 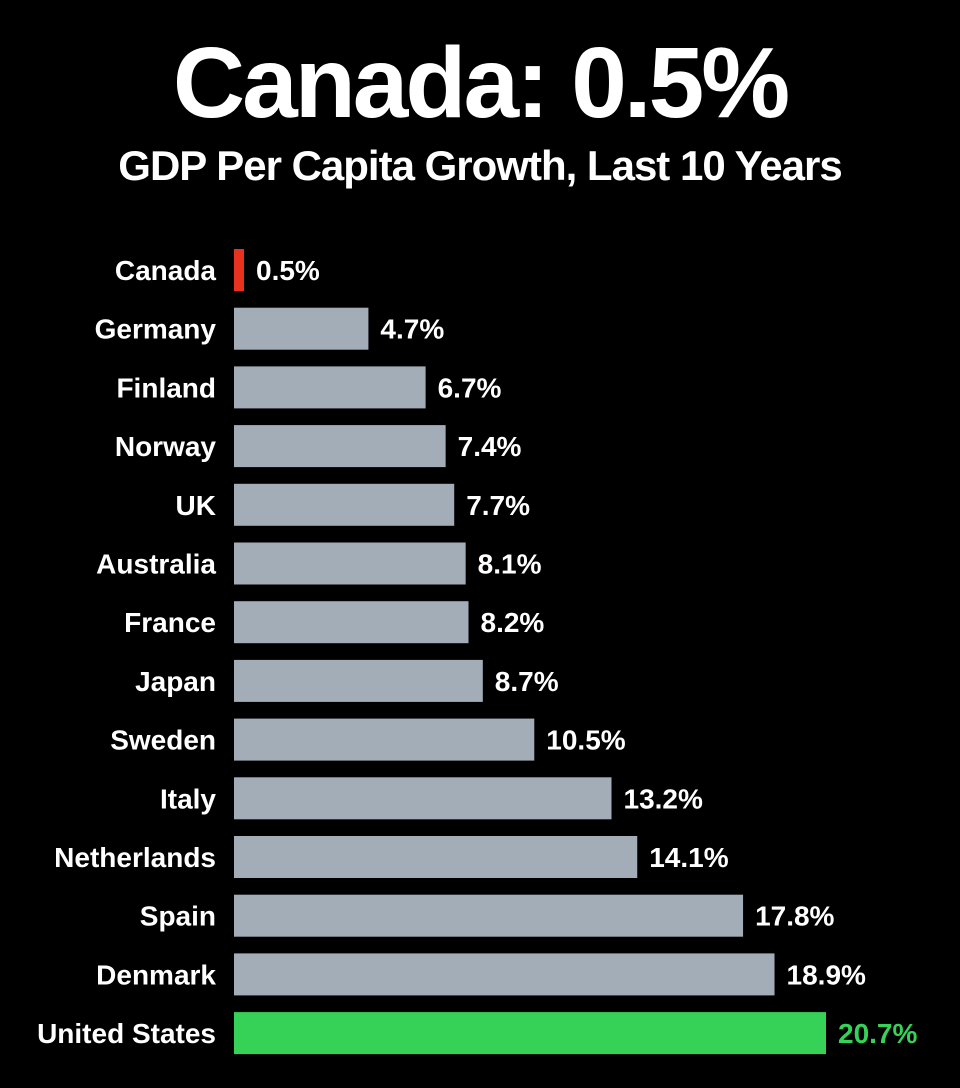 I want to click on bar-japan, so click(x=358, y=680).